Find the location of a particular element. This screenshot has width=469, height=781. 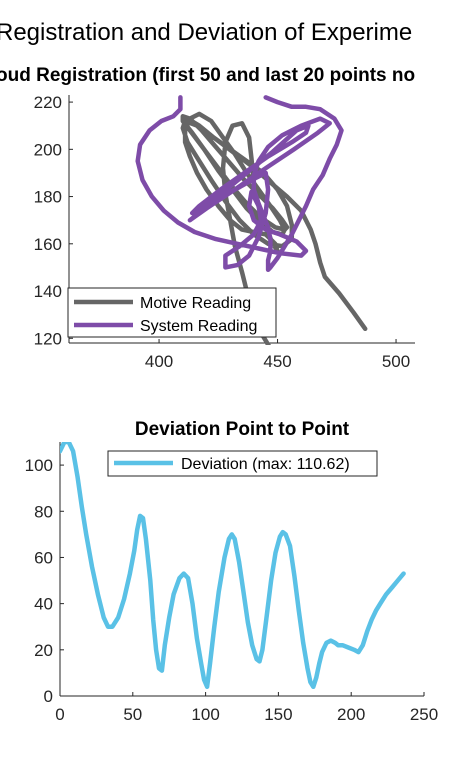

x-tick-label: 150 is located at coordinates (278, 714).